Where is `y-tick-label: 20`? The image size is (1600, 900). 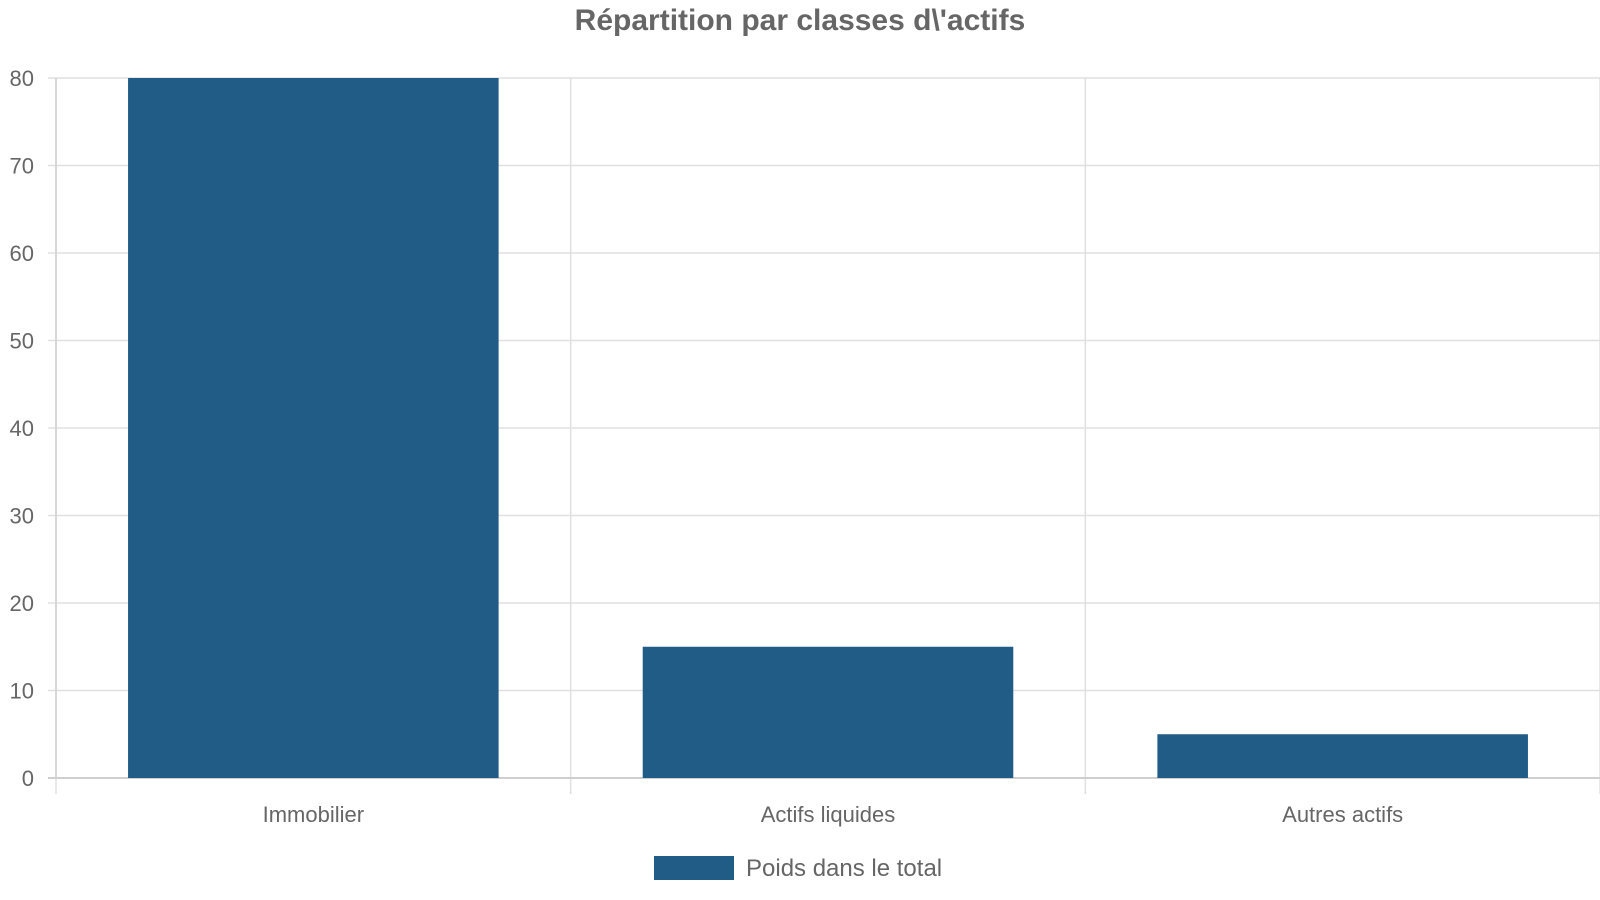 y-tick-label: 20 is located at coordinates (22, 603).